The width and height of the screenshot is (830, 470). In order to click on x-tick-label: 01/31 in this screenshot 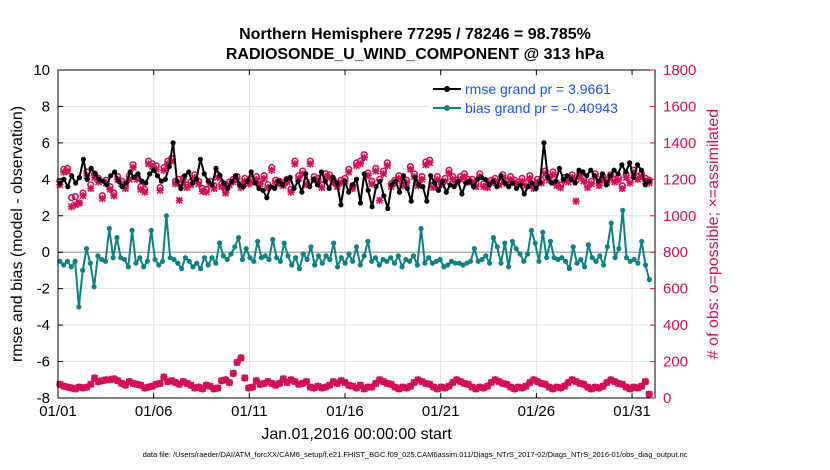, I will do `click(632, 411)`.